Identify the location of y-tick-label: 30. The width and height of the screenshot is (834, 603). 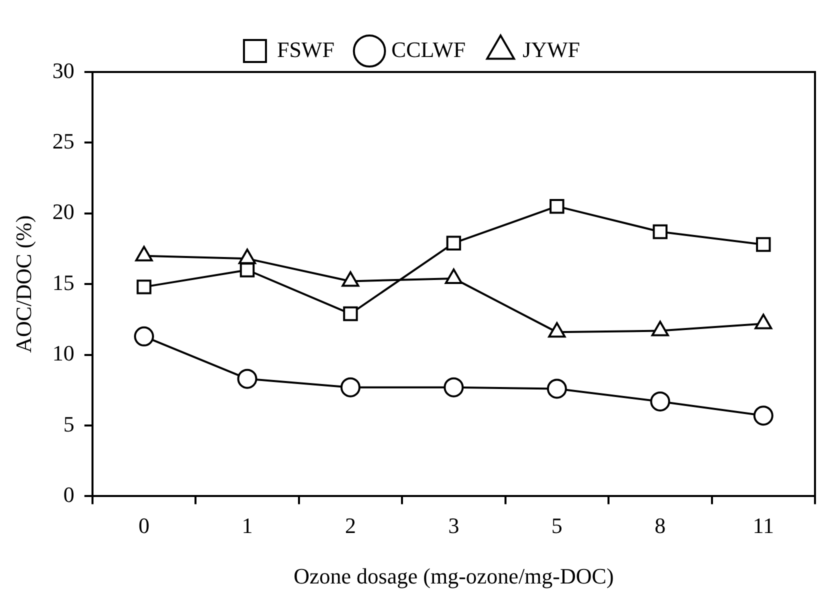
(63, 70).